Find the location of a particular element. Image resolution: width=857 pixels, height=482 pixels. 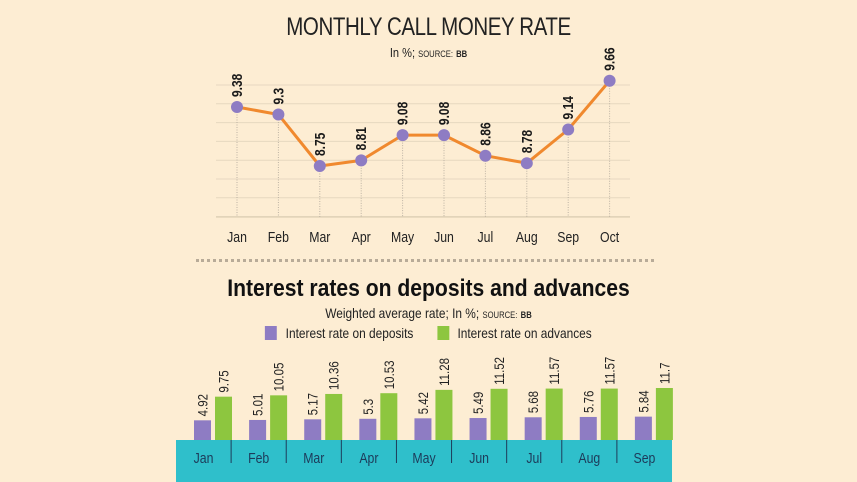

bar-chart-subtitle: Weighted average rate; In %; SOURCE: BB is located at coordinates (428, 313).